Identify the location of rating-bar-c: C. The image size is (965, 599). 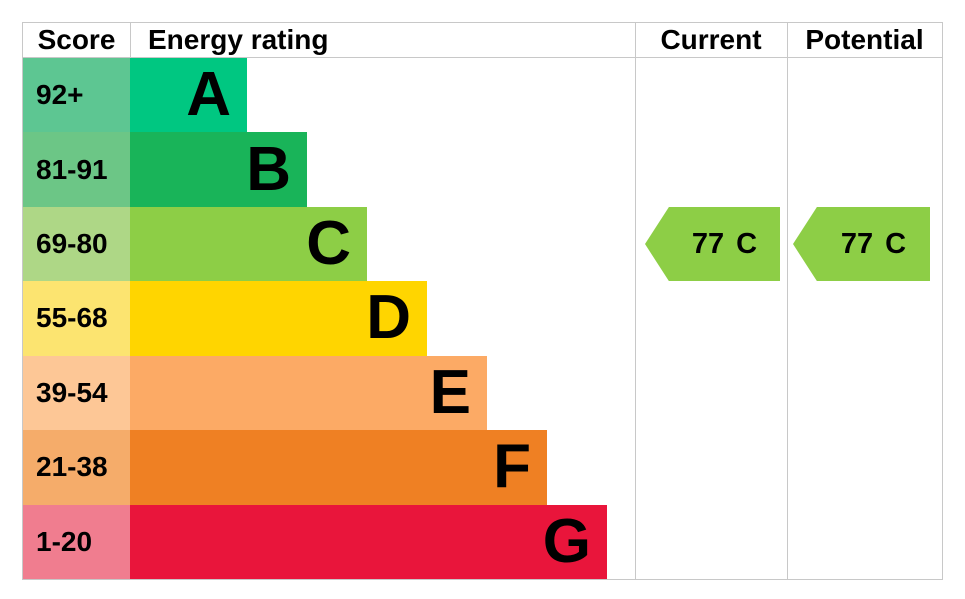
(248, 244).